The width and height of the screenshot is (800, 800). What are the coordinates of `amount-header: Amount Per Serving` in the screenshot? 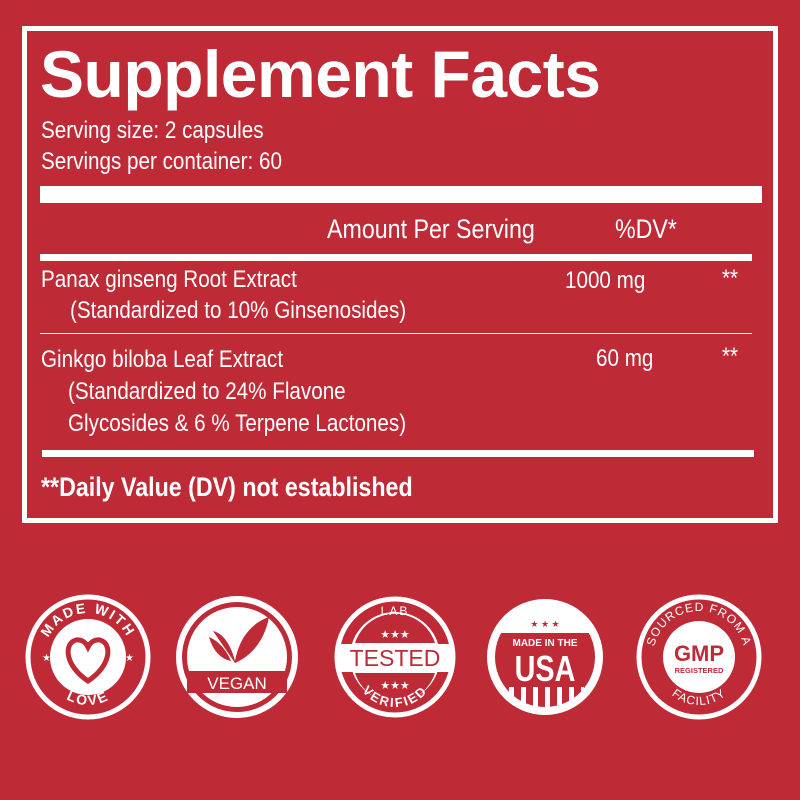 It's located at (431, 229).